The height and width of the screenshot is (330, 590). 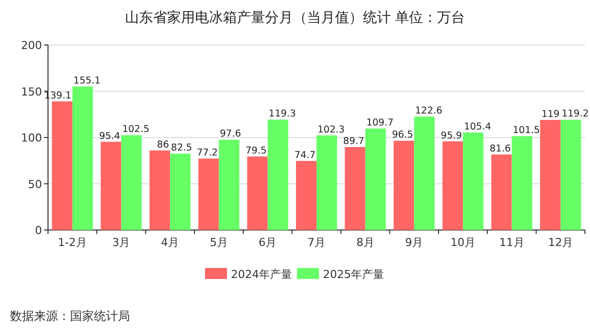 What do you see at coordinates (35, 184) in the screenshot?
I see `y-tick-label: 50` at bounding box center [35, 184].